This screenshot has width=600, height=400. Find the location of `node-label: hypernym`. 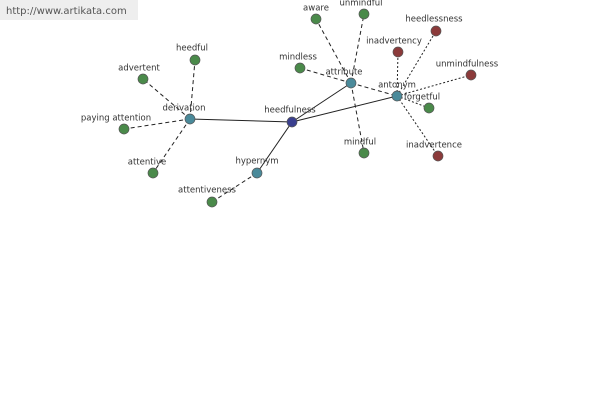

node-label: hypernym is located at coordinates (256, 162).